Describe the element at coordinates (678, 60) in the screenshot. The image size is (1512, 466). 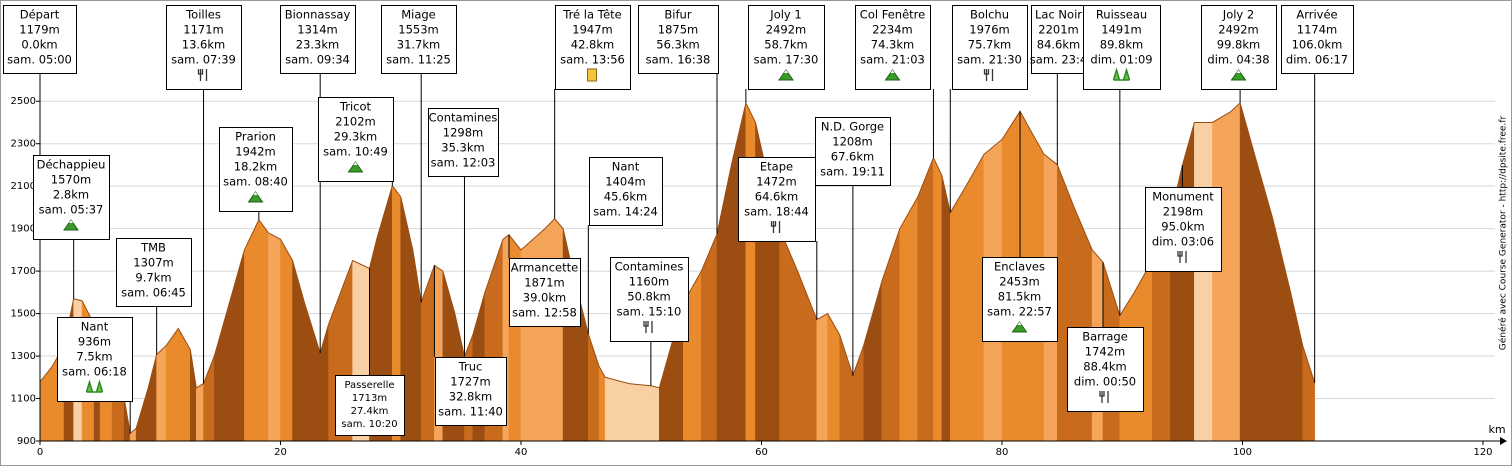
I see `waypoint-time: sam. 16:38` at that location.